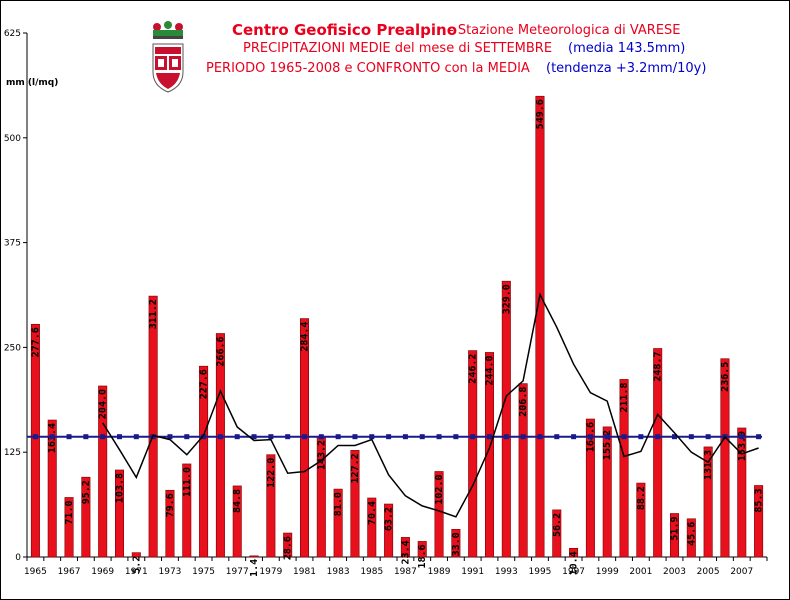 The height and width of the screenshot is (600, 790). Describe the element at coordinates (203, 572) in the screenshot. I see `x-tick-label: 1975` at that location.